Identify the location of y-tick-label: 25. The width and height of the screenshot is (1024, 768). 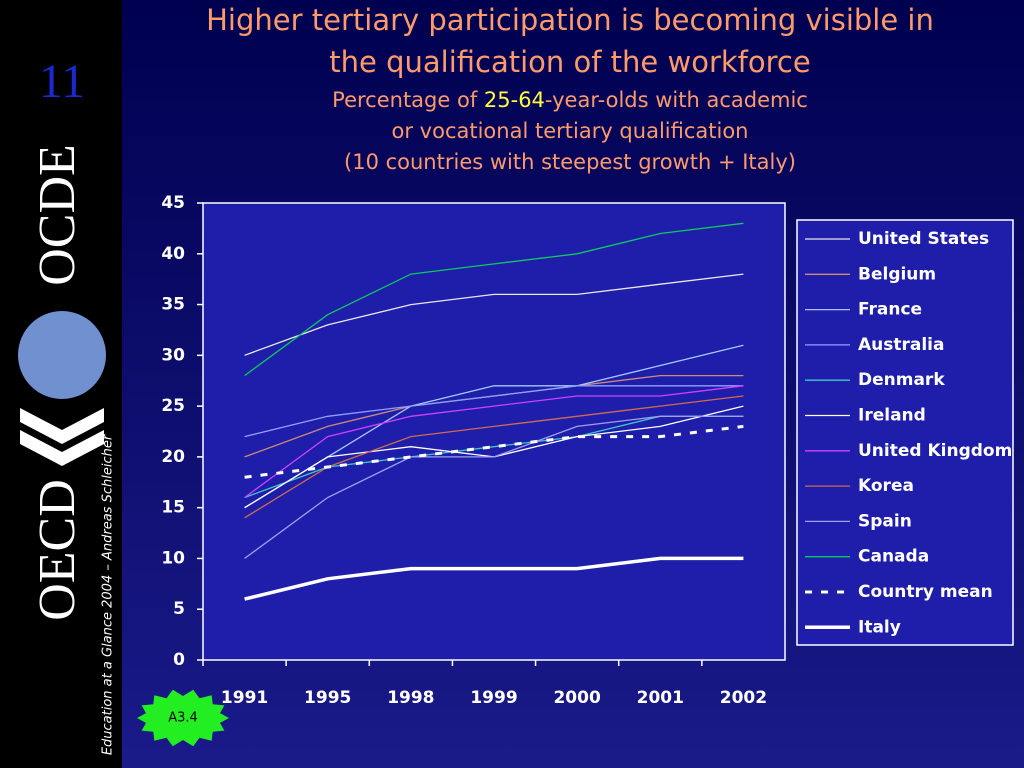
(173, 406).